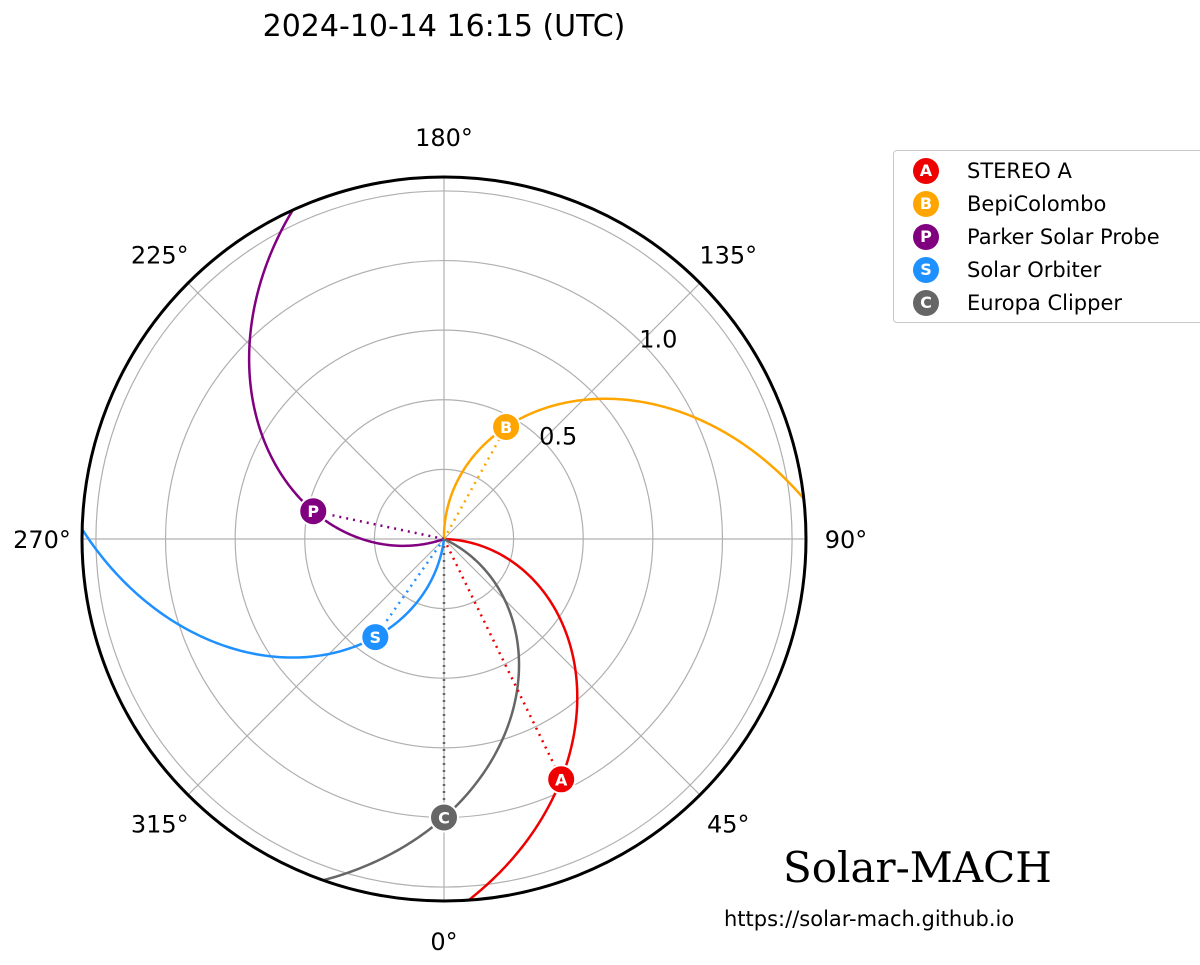 The height and width of the screenshot is (965, 1200). I want to click on legend-label: BepiColombo, so click(1037, 203).